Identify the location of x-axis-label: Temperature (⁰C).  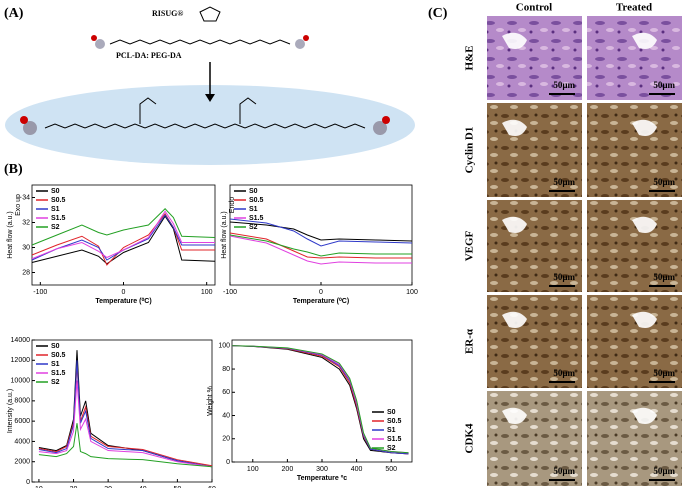
(321, 301).